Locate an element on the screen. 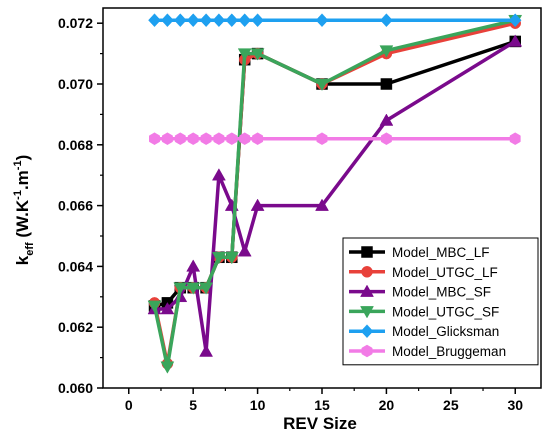 The image size is (550, 436). y-axis-unit-suffix: ) is located at coordinates (22, 158).